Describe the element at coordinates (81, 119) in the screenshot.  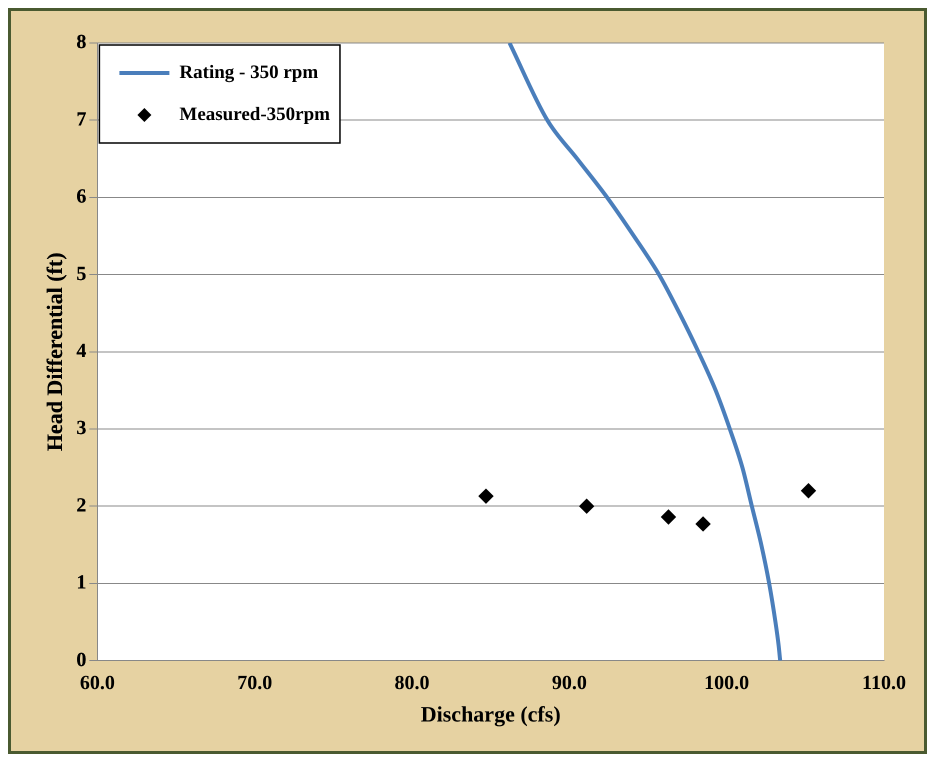
I see `y-tick-label: 7` at that location.